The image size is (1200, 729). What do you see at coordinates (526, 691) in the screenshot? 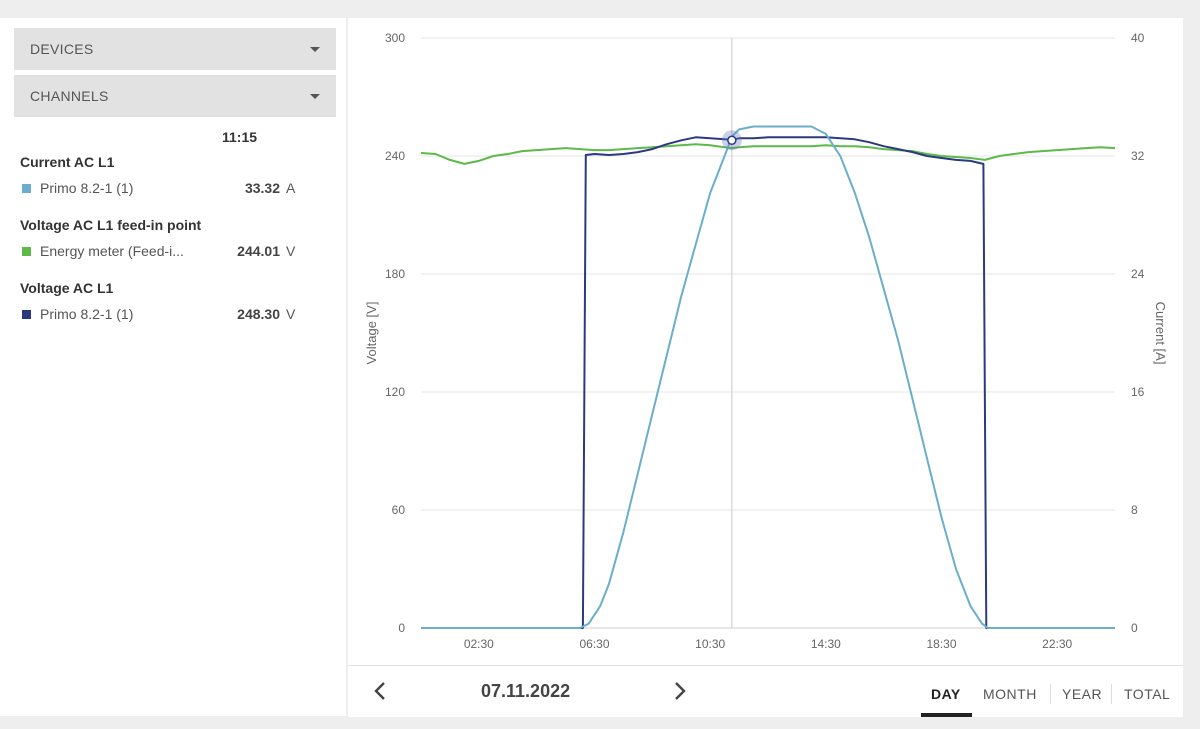
I see `date-label: 07.11.2022` at bounding box center [526, 691].